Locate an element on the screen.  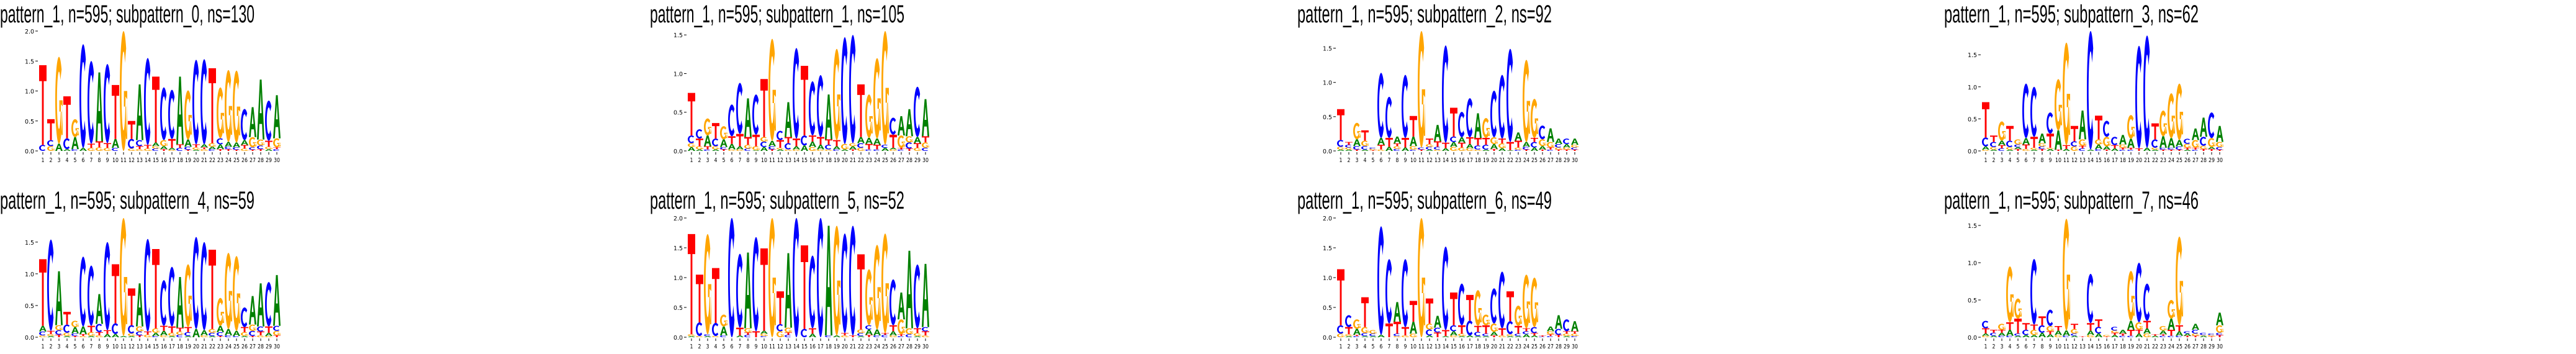
y-tick-label: 0.0 is located at coordinates (29, 339).